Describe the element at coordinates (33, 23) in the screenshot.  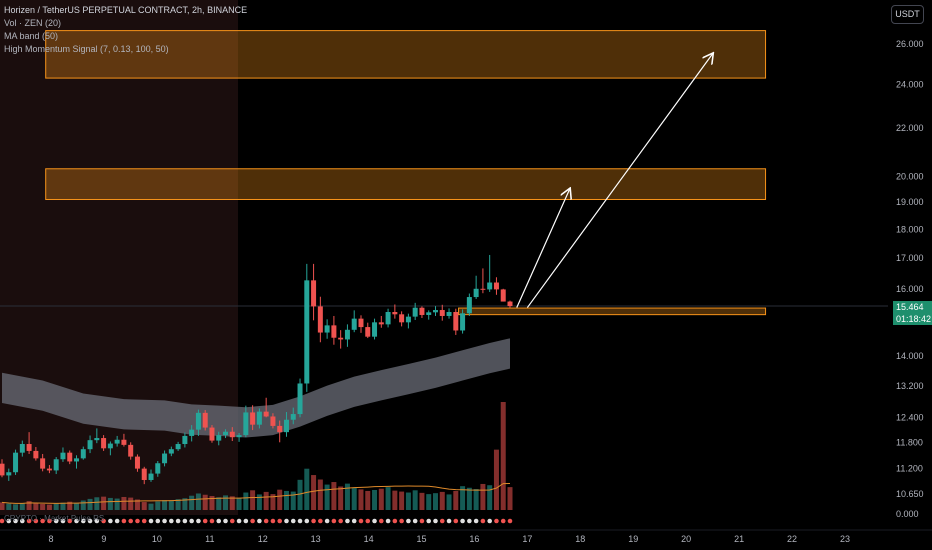
I see `indicator-volume: Vol · ZEN (20)` at that location.